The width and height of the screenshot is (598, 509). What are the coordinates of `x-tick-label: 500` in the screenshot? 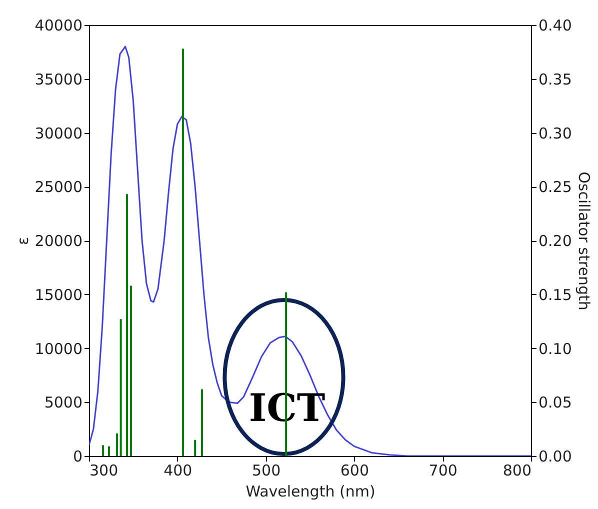 It's located at (266, 471).